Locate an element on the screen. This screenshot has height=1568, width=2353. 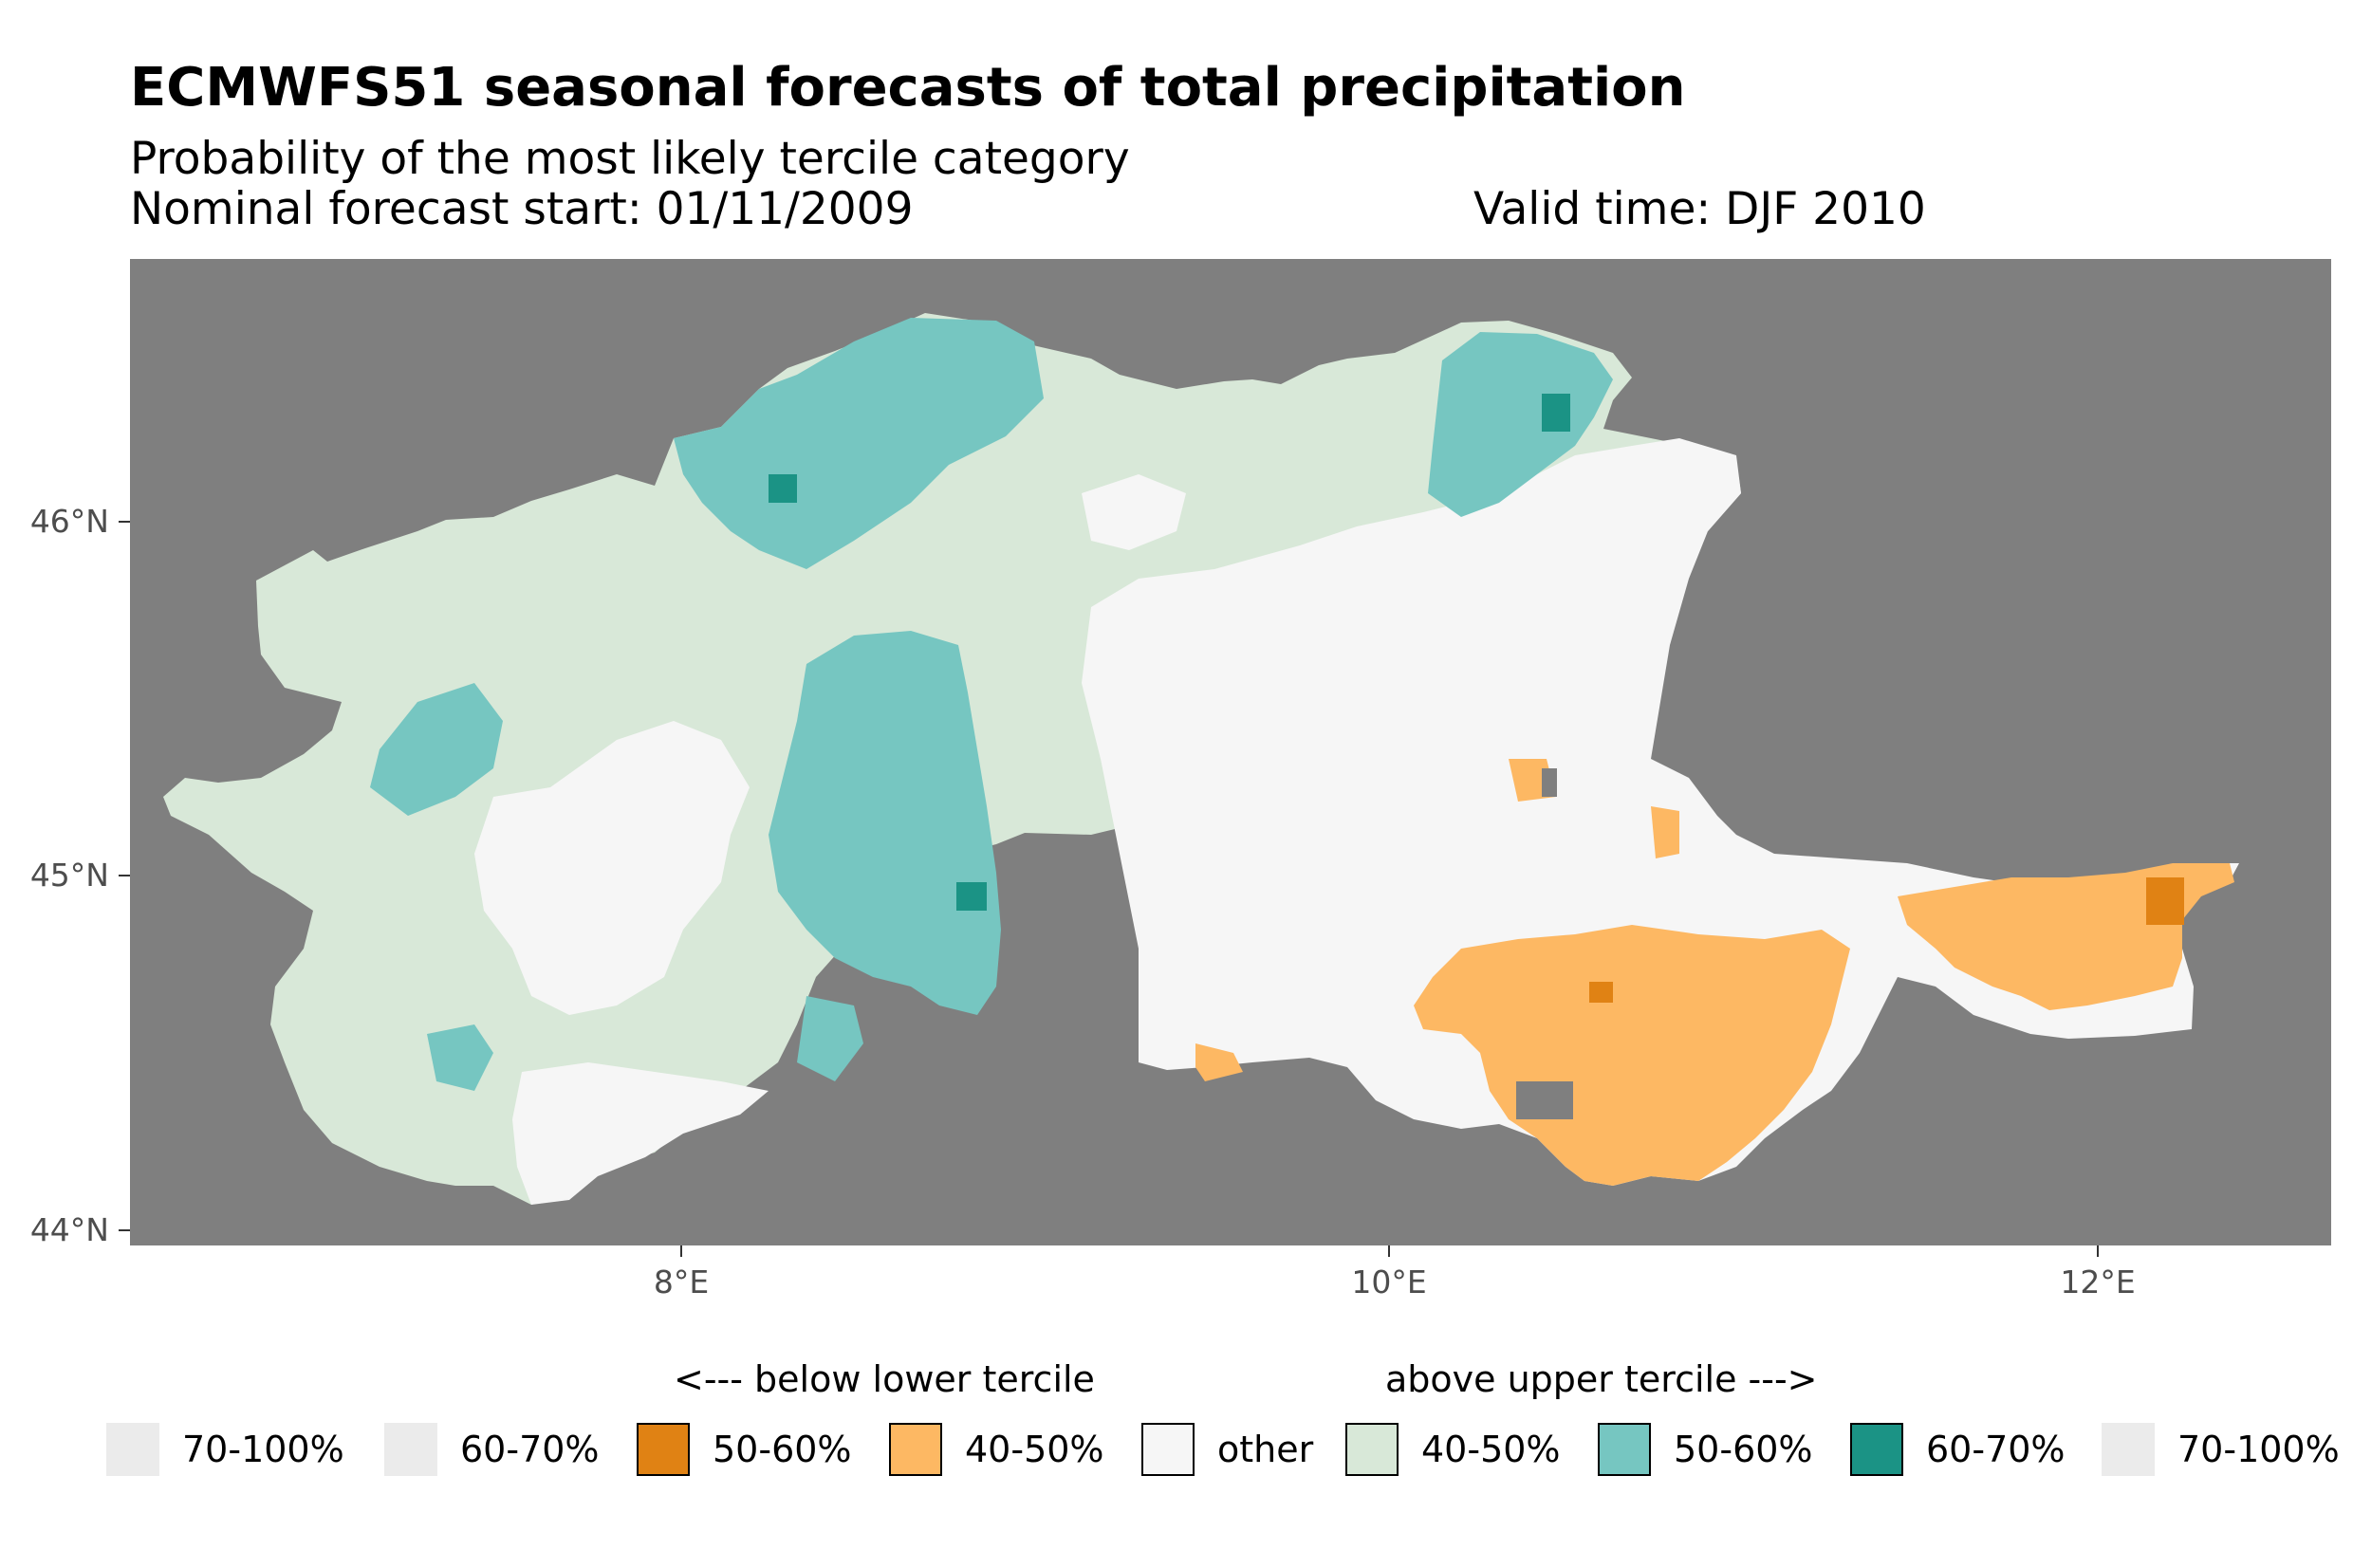
x-tick-label-8: 8°E is located at coordinates (681, 1283).